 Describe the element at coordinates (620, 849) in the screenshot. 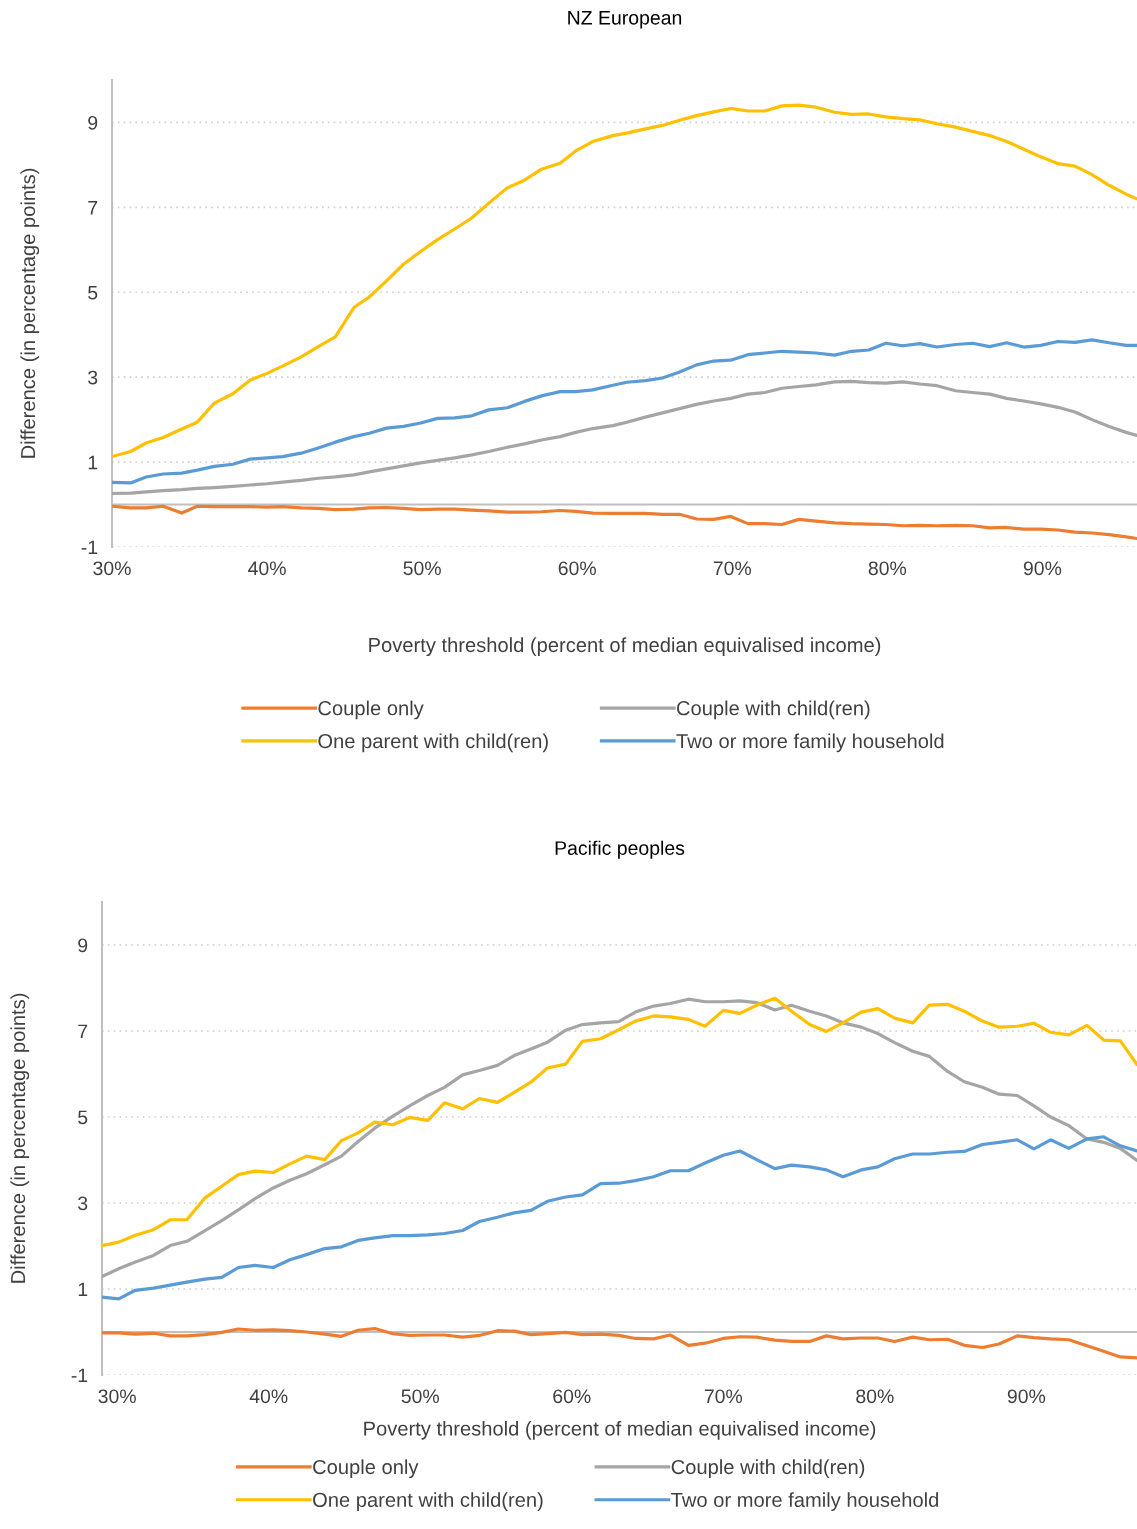

I see `chart-title: Pacific peoples` at that location.